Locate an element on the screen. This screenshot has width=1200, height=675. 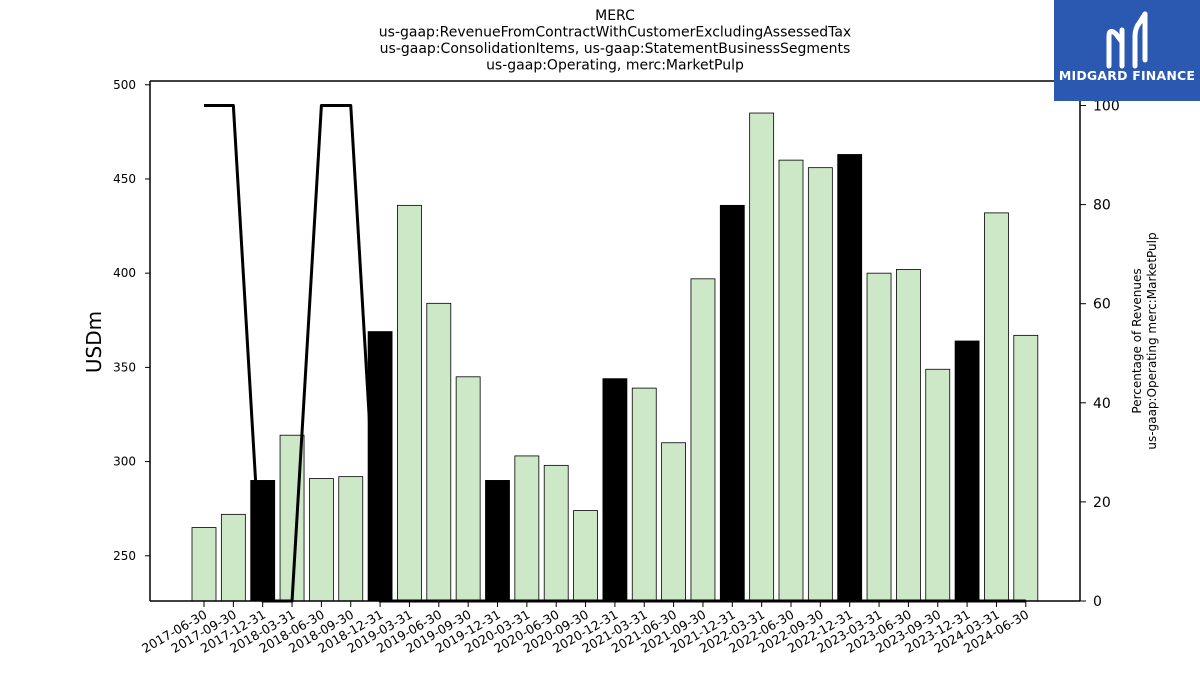
y2-tick-label: 80 is located at coordinates (1102, 206).